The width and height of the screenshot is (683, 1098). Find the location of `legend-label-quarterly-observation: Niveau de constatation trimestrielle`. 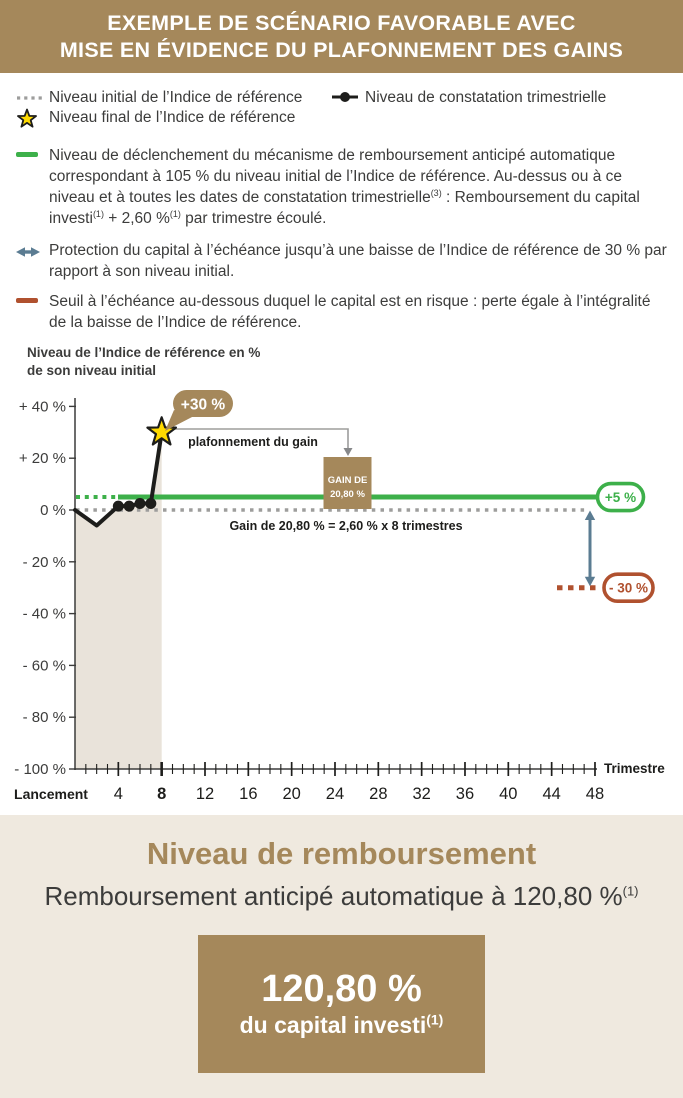

legend-label-quarterly-observation: Niveau de constatation trimestrielle is located at coordinates (486, 97).